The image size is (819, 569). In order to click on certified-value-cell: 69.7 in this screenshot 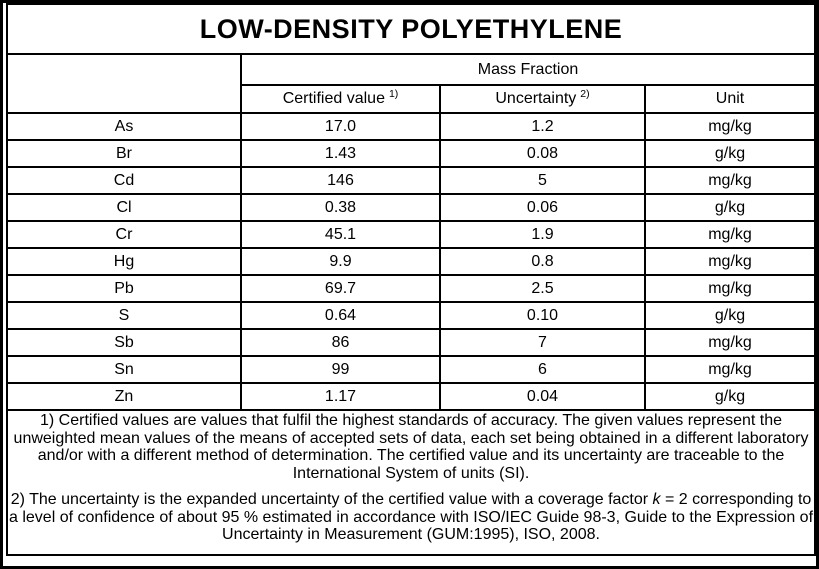, I will do `click(340, 288)`.